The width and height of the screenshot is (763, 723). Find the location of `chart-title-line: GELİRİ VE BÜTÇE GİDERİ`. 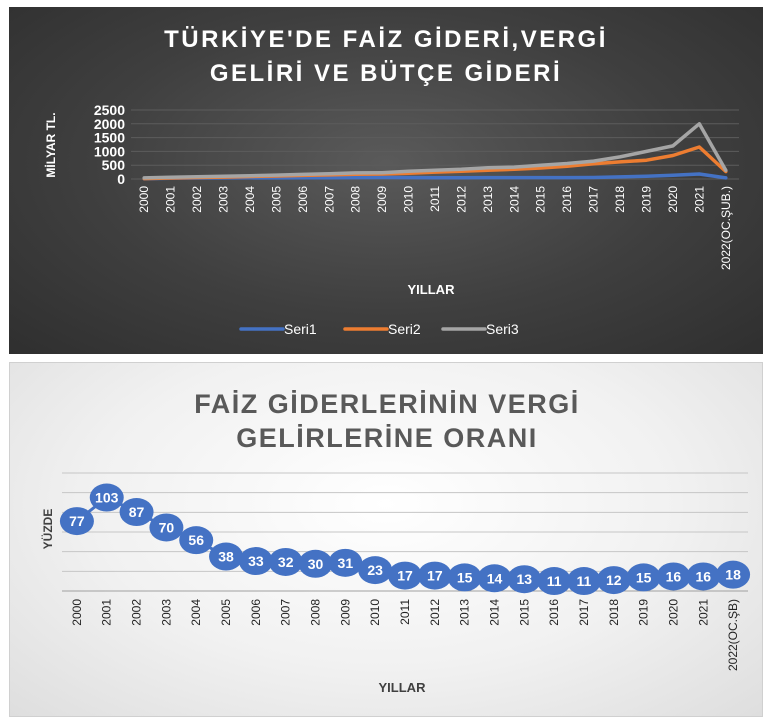

chart-title-line: GELİRİ VE BÜTÇE GİDERİ is located at coordinates (386, 73).